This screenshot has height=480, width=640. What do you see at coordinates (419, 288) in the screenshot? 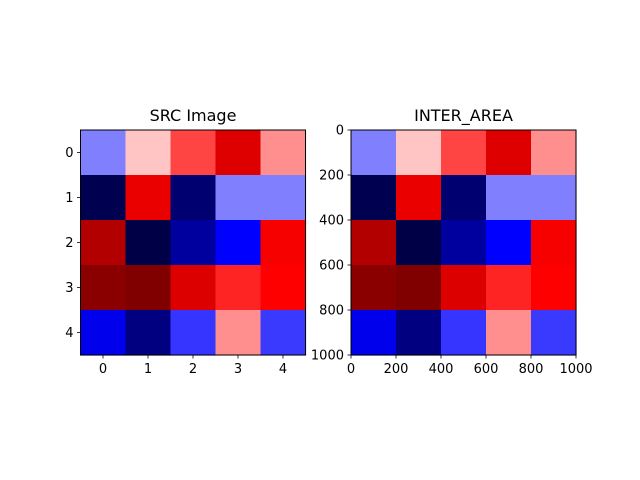
I see `inter-area-cell-r3-c1` at bounding box center [419, 288].